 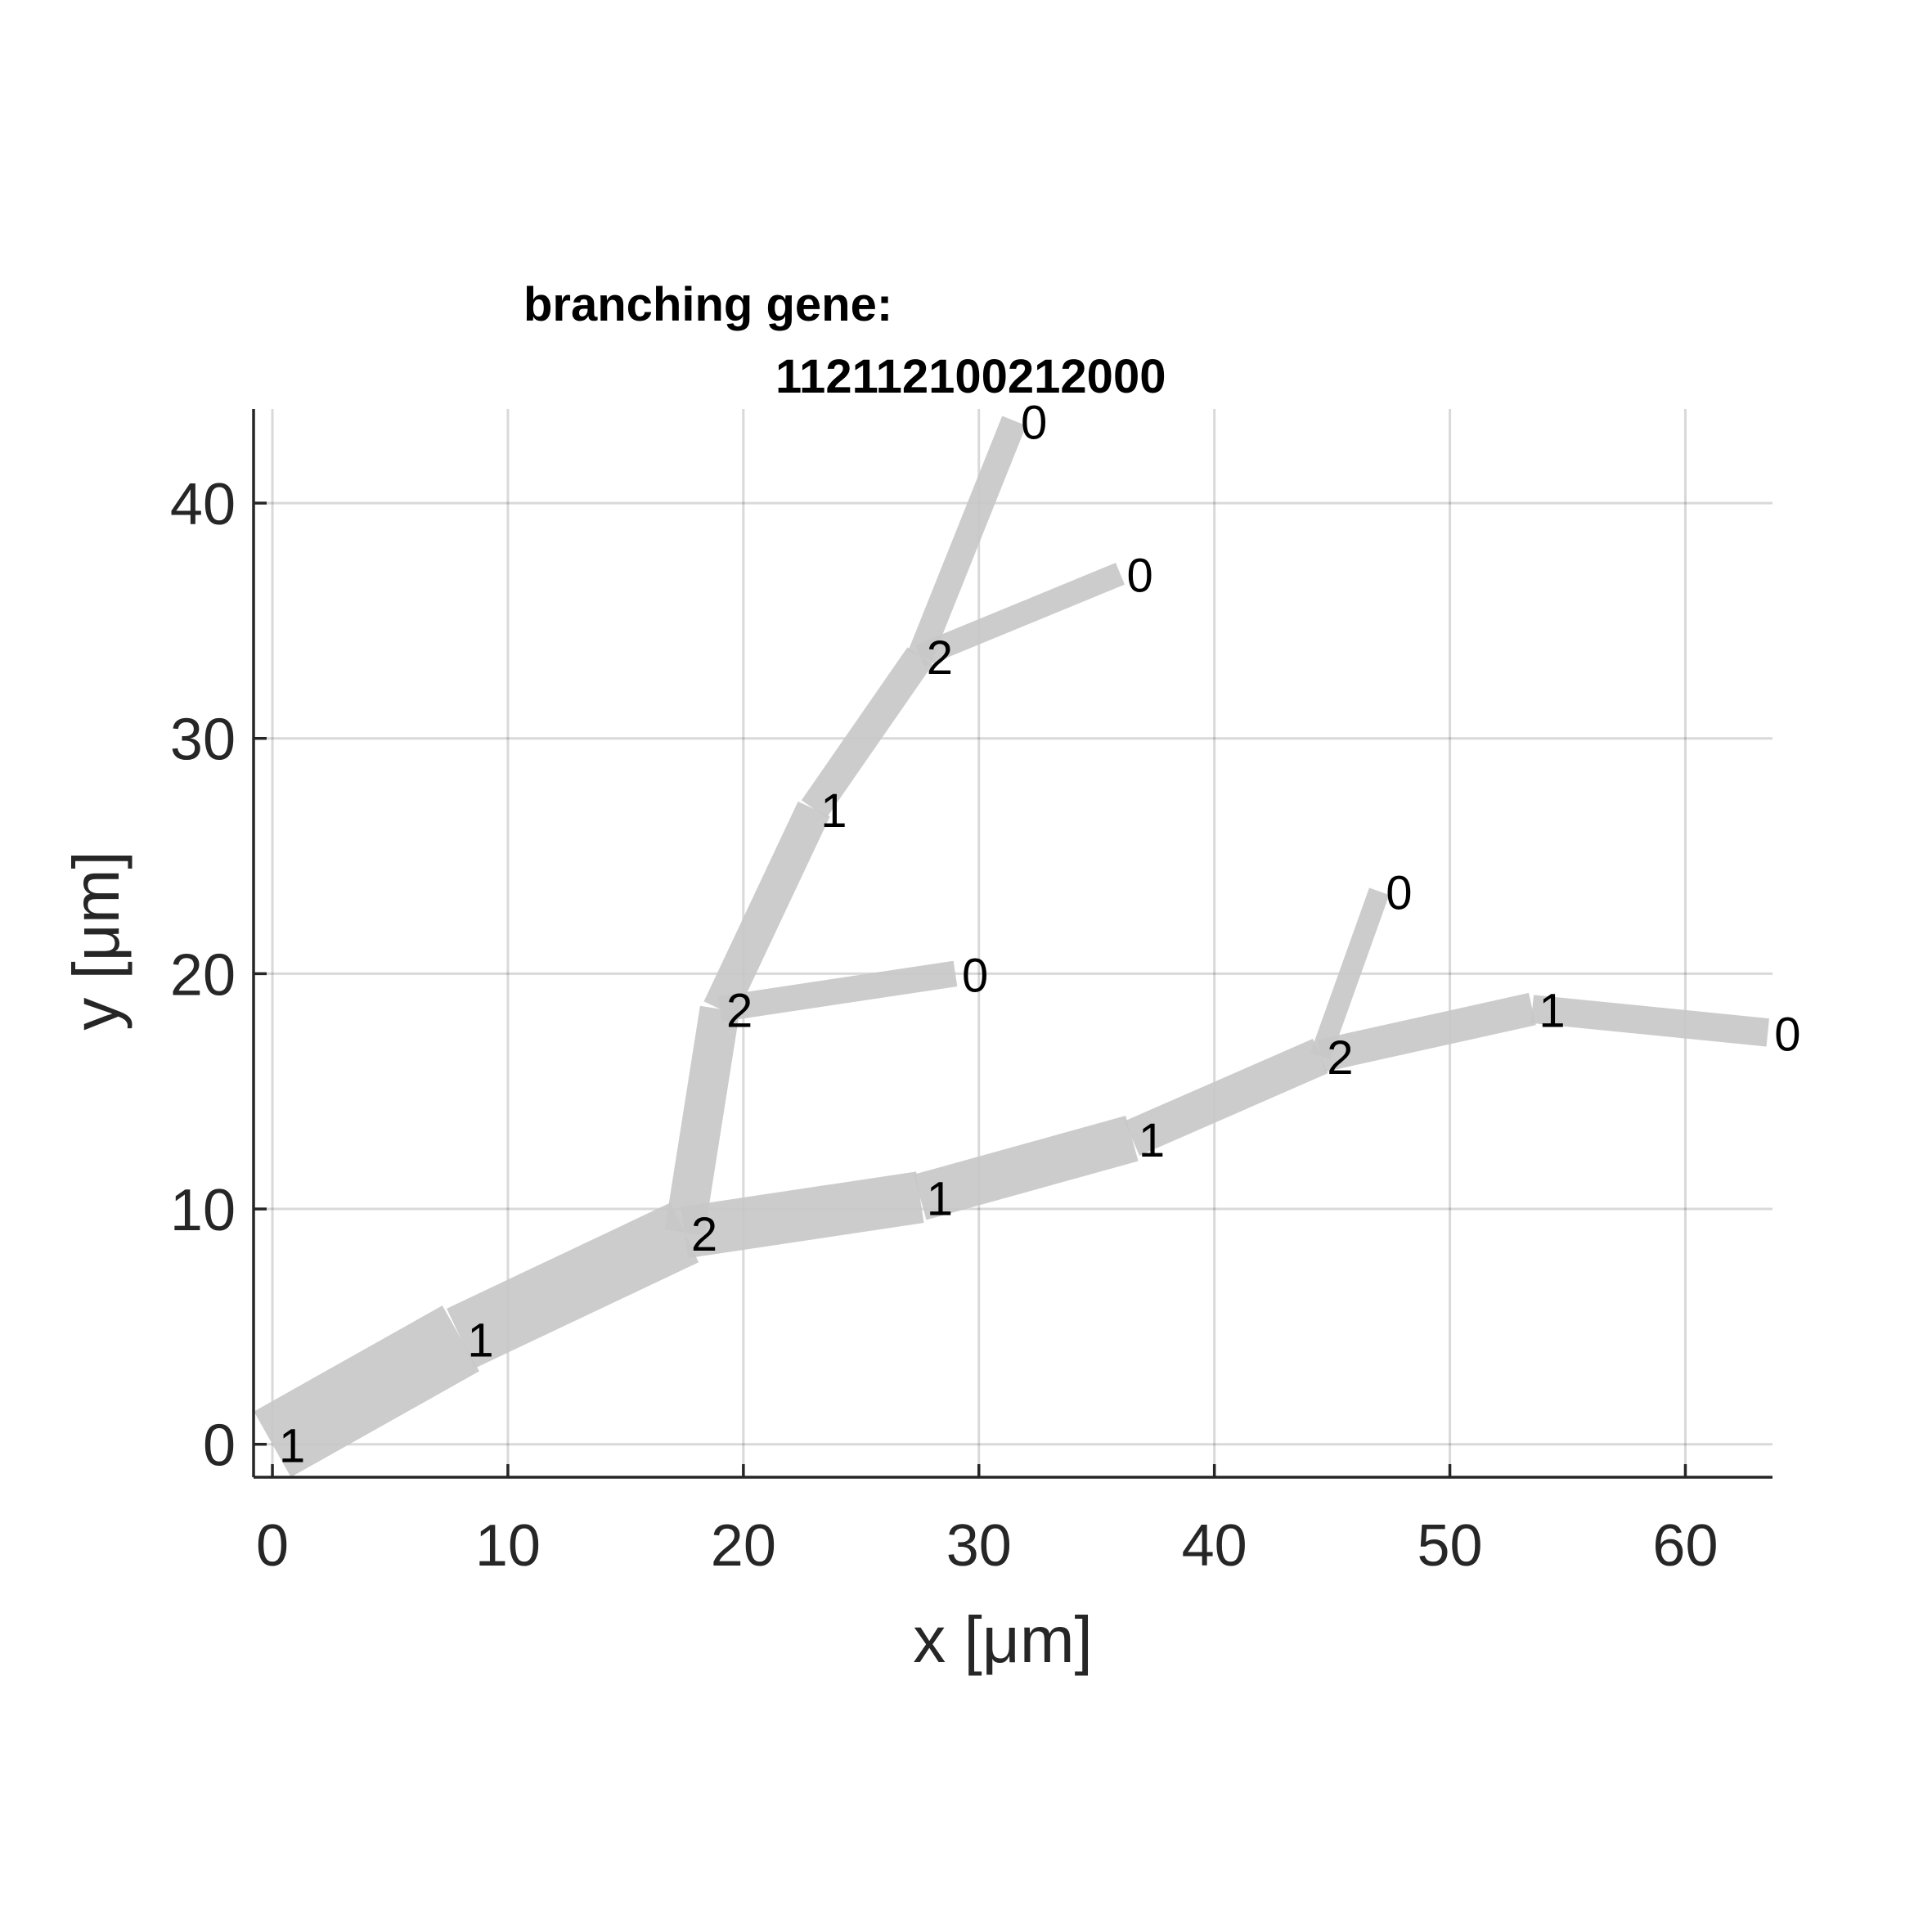 What do you see at coordinates (1685, 1546) in the screenshot?
I see `x-tick-label: 60` at bounding box center [1685, 1546].